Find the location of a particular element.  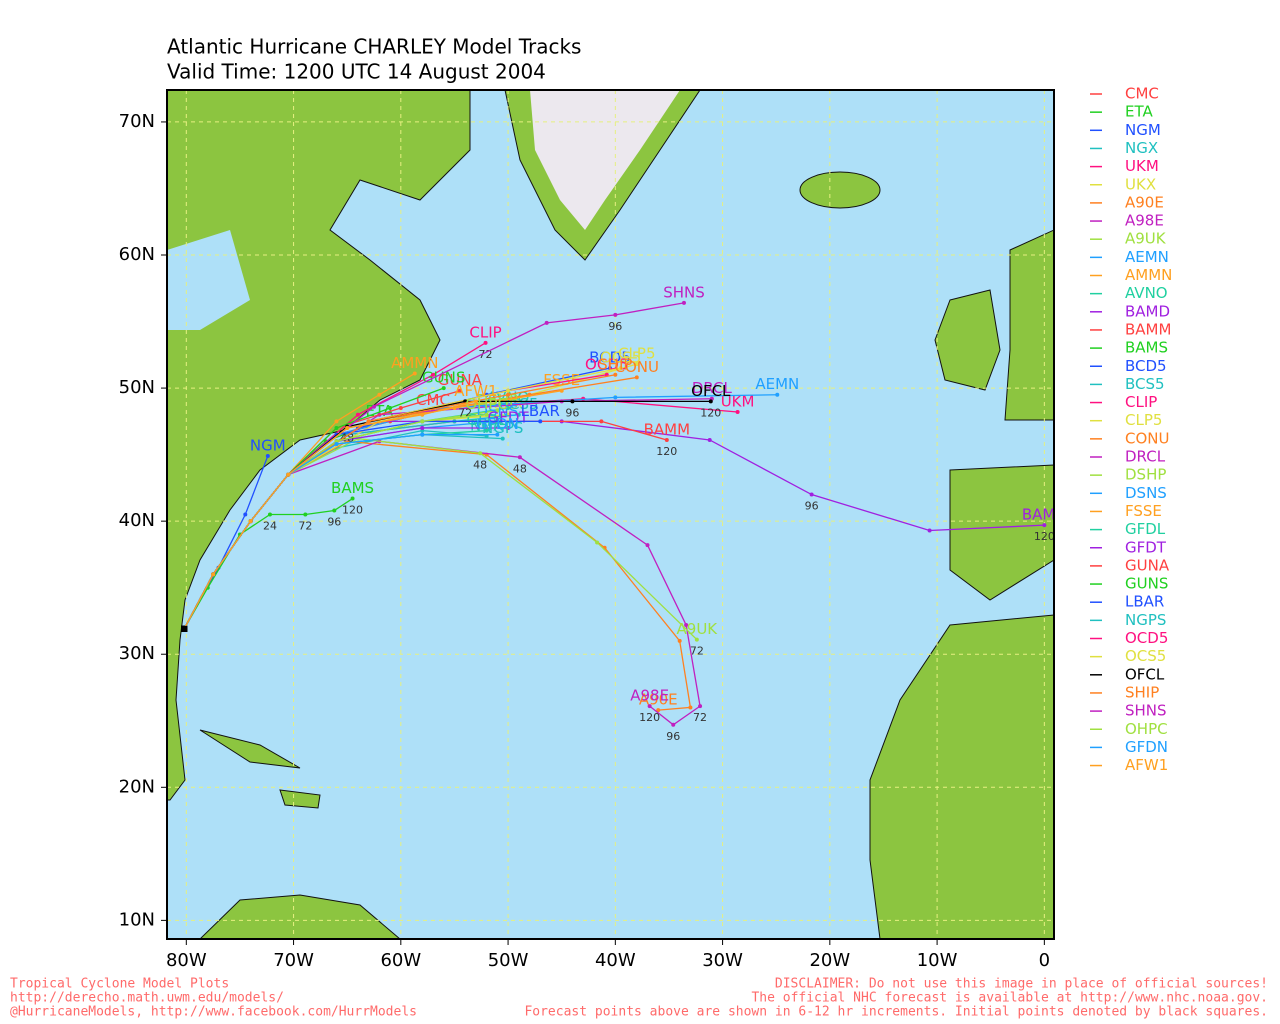

forecast-hour: 48 is located at coordinates (520, 468).